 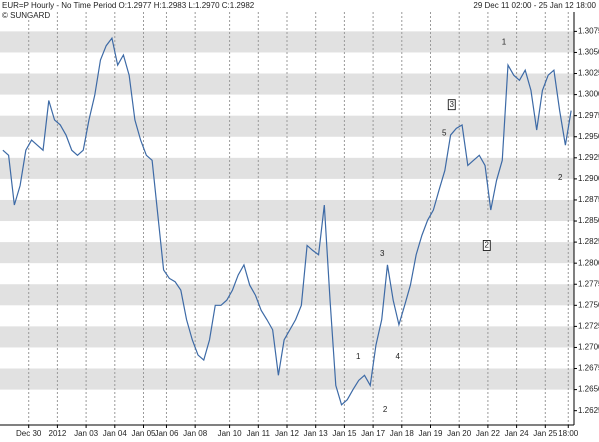 What do you see at coordinates (29, 433) in the screenshot?
I see `x-tick-label: Dec 30` at bounding box center [29, 433].